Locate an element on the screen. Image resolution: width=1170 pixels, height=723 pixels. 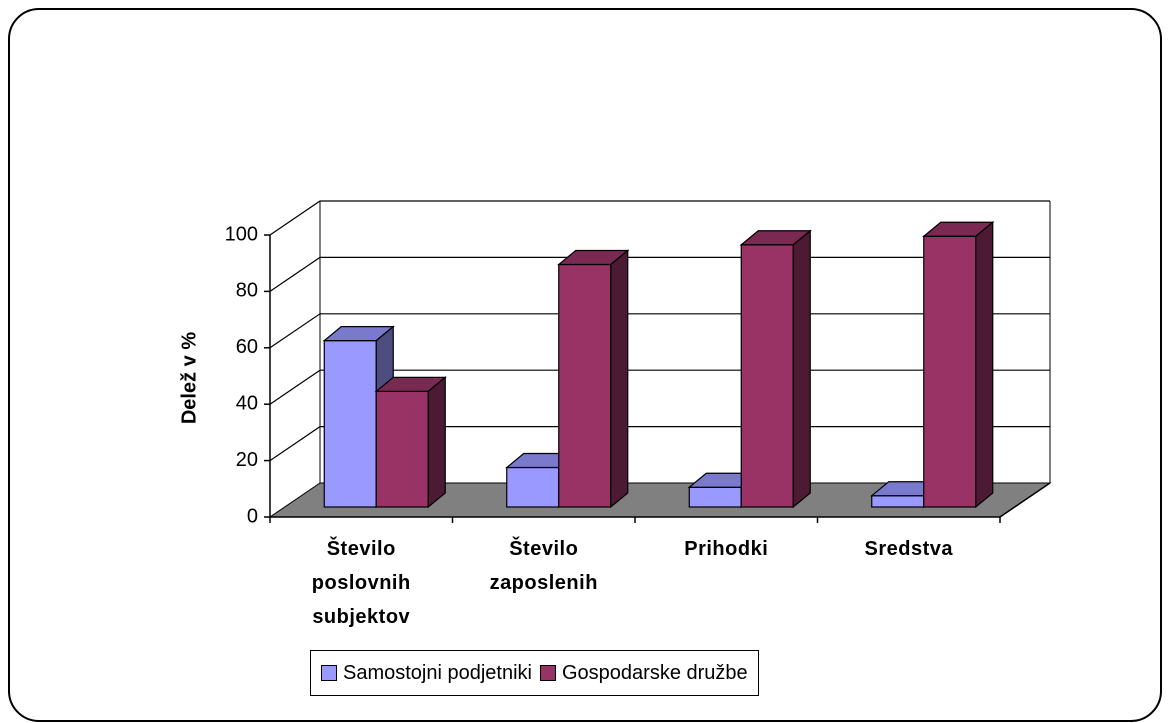
x-tick-label: Število zaposlenih is located at coordinates (543, 566).